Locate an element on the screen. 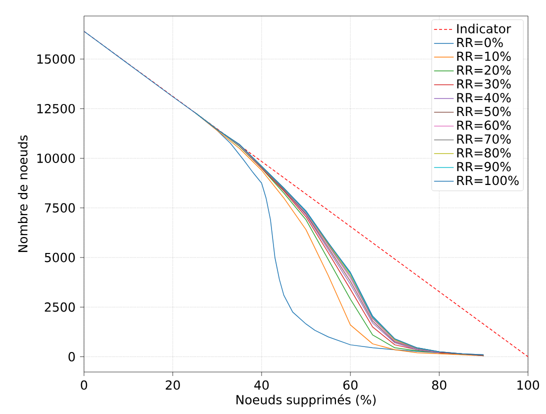 This screenshot has height=414, width=546. legend-label: RR=70% is located at coordinates (484, 139).